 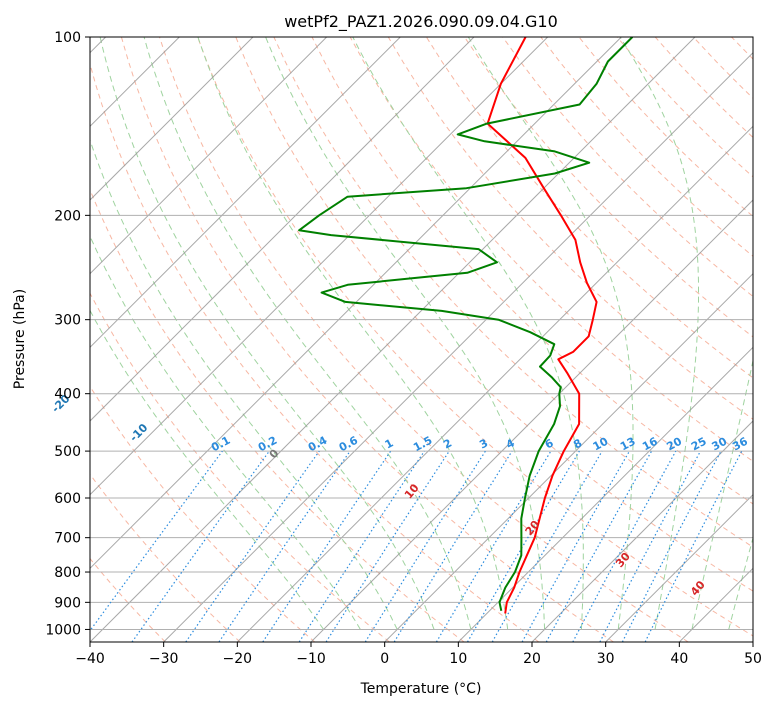 What do you see at coordinates (67, 395) in the screenshot?
I see `y-tick-label: 400` at bounding box center [67, 395].